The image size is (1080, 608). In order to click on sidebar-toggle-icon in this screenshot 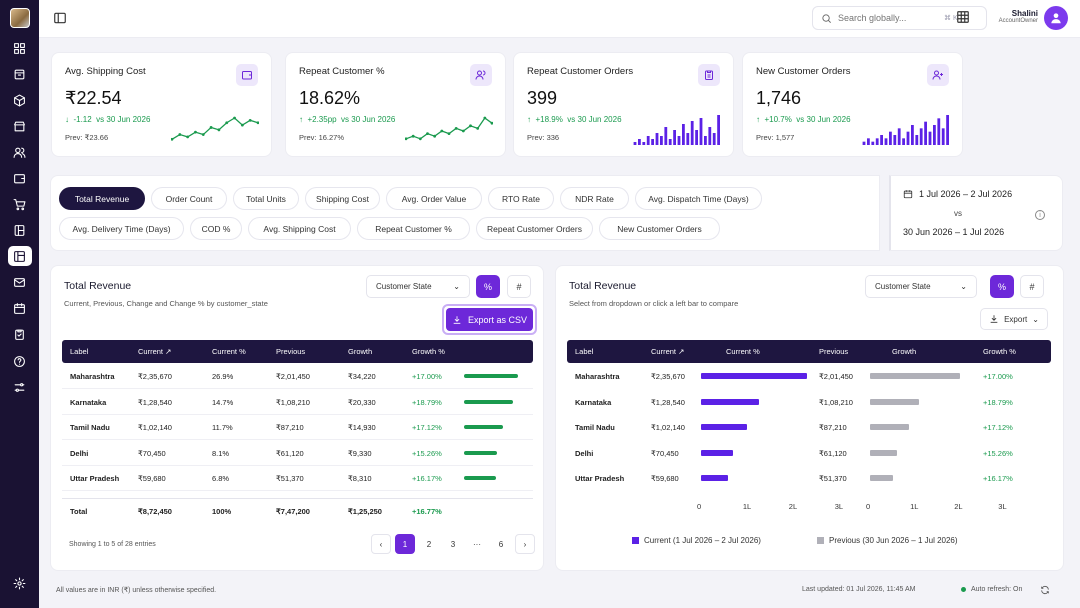, I will do `click(60, 18)`.